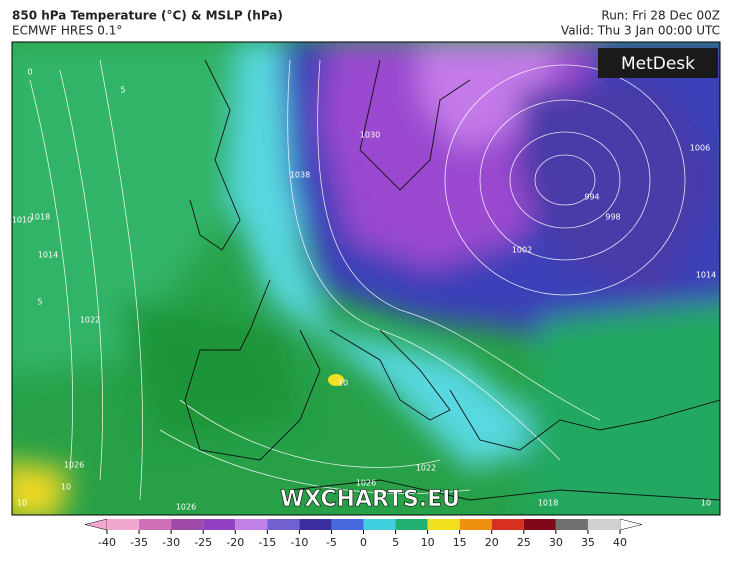 This screenshot has height=564, width=732. I want to click on colorbar-tick-label: -25, so click(203, 542).